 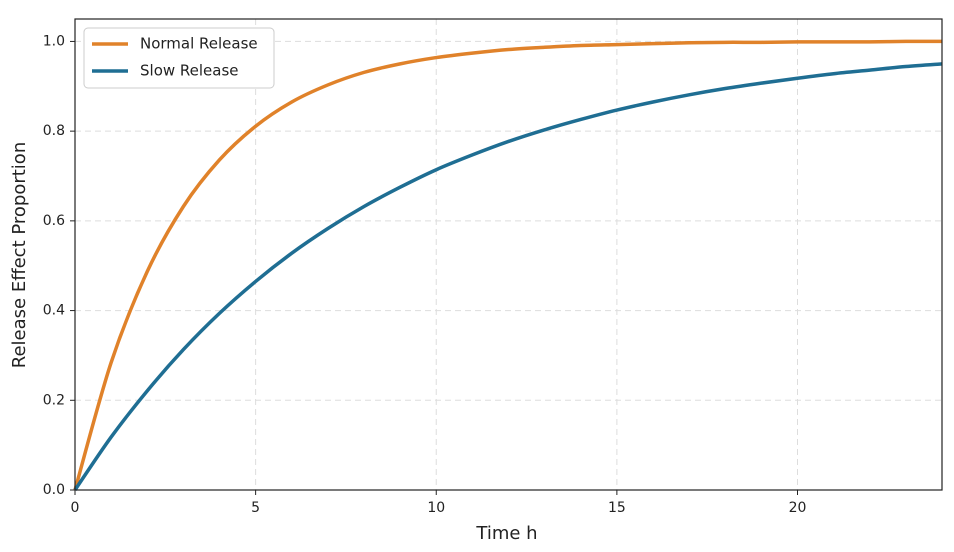 What do you see at coordinates (54, 490) in the screenshot?
I see `y-tick-label: 0.0` at bounding box center [54, 490].